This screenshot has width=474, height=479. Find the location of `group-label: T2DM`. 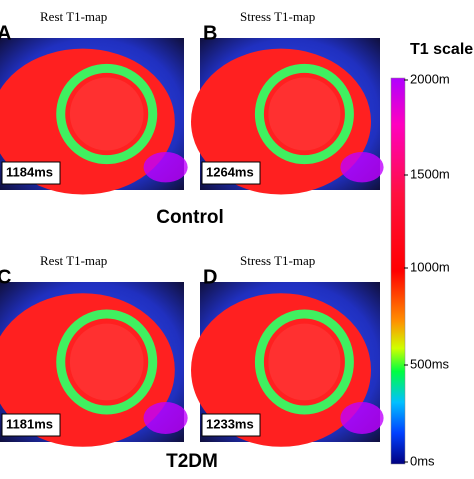

group-label: T2DM is located at coordinates (192, 461).